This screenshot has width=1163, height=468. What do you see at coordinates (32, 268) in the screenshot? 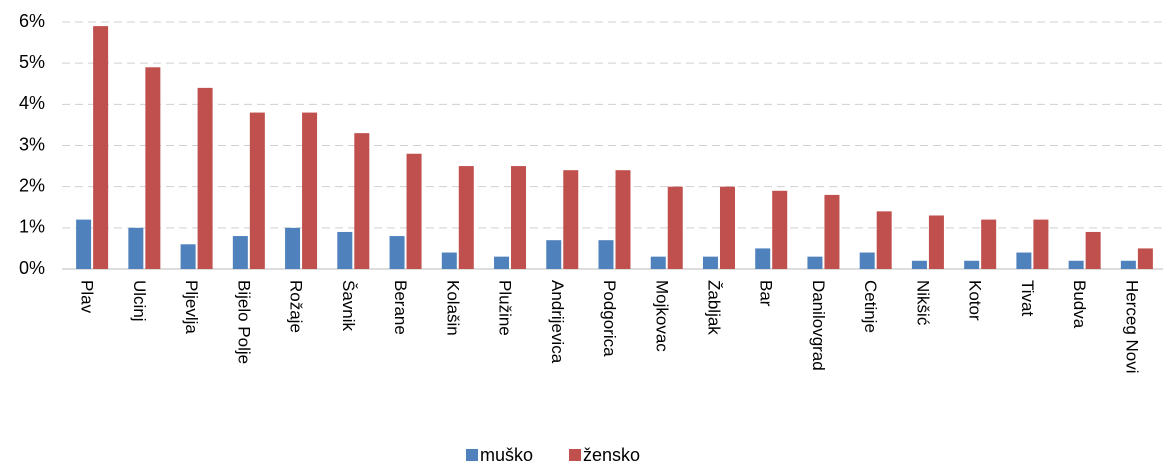
I see `y-tick-label: 0%` at bounding box center [32, 268].